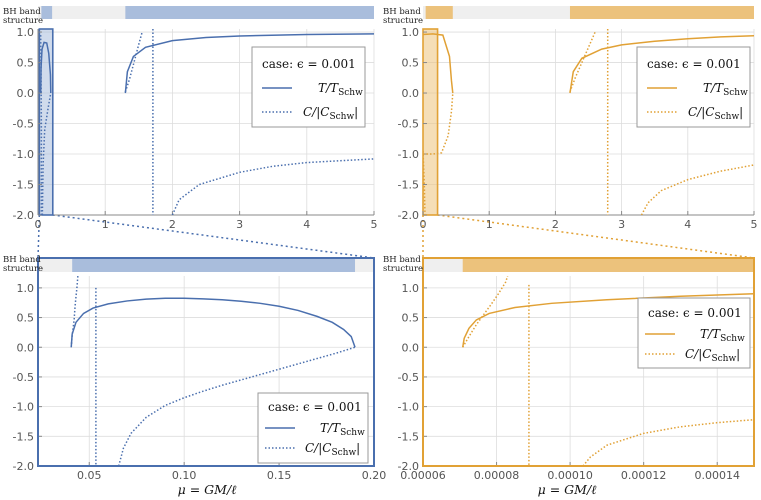  Describe the element at coordinates (567, 489) in the screenshot. I see `x-axis-label: μ = GM/ℓ` at that location.